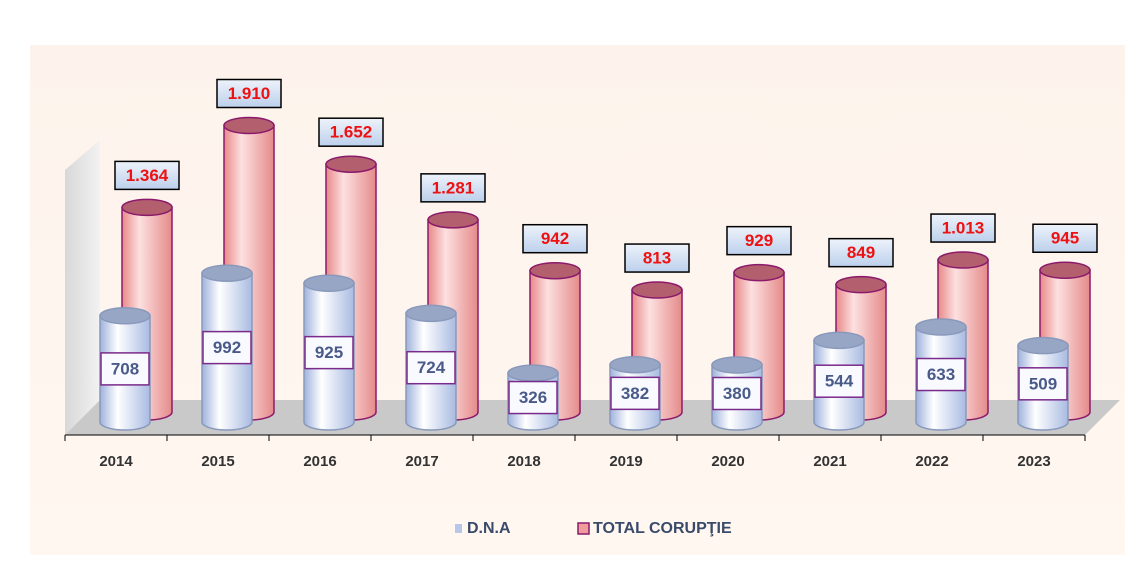 This screenshot has width=1142, height=563. What do you see at coordinates (727, 461) in the screenshot?
I see `x-tick-label: 2020` at bounding box center [727, 461].